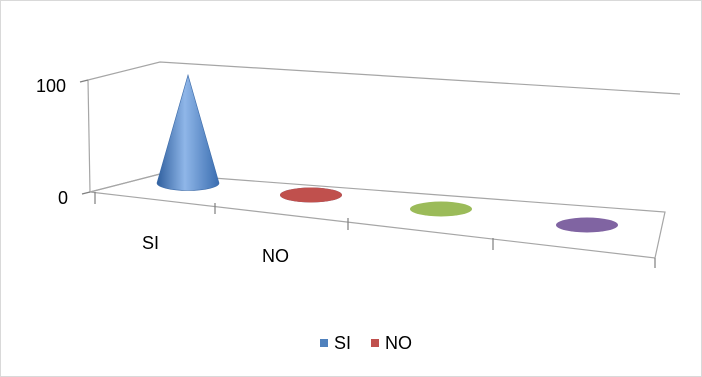 The image size is (702, 377). Describe the element at coordinates (84, 81) in the screenshot. I see `y-tick-top` at that location.